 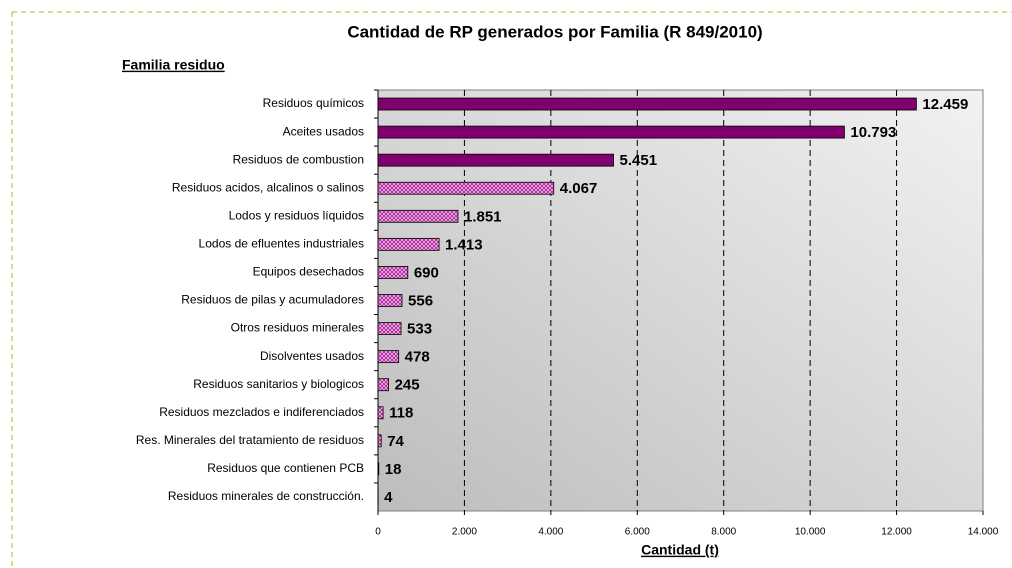 What do you see at coordinates (579, 188) in the screenshot?
I see `data-label: 4.067` at bounding box center [579, 188].